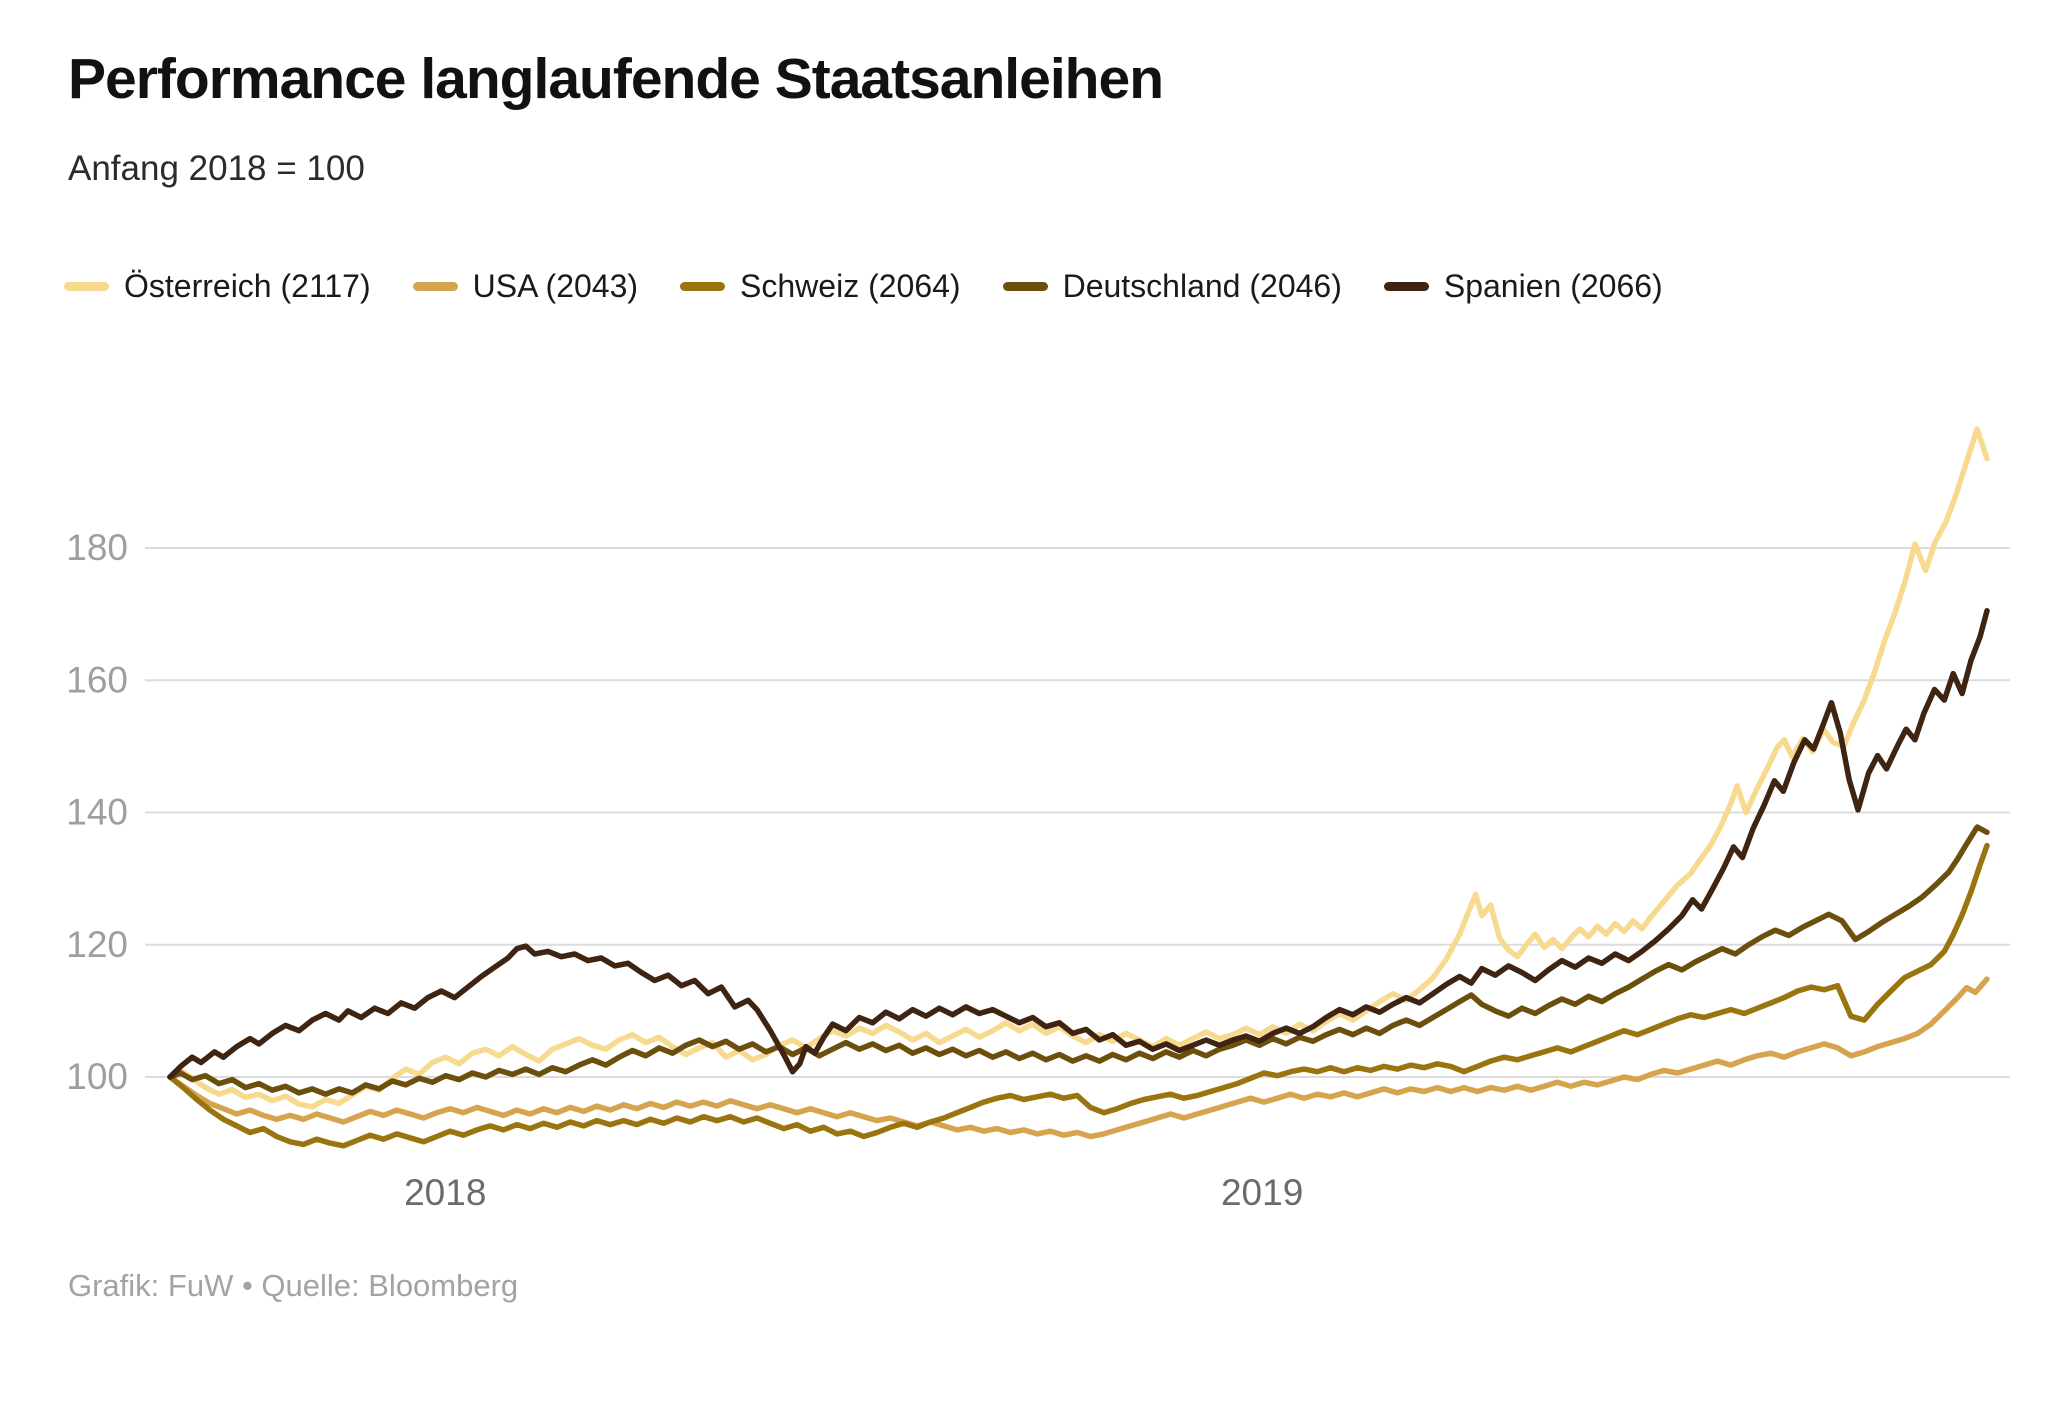  Describe the element at coordinates (616, 79) in the screenshot. I see `page-title: Performance langlaufende Staatsanleihen` at that location.